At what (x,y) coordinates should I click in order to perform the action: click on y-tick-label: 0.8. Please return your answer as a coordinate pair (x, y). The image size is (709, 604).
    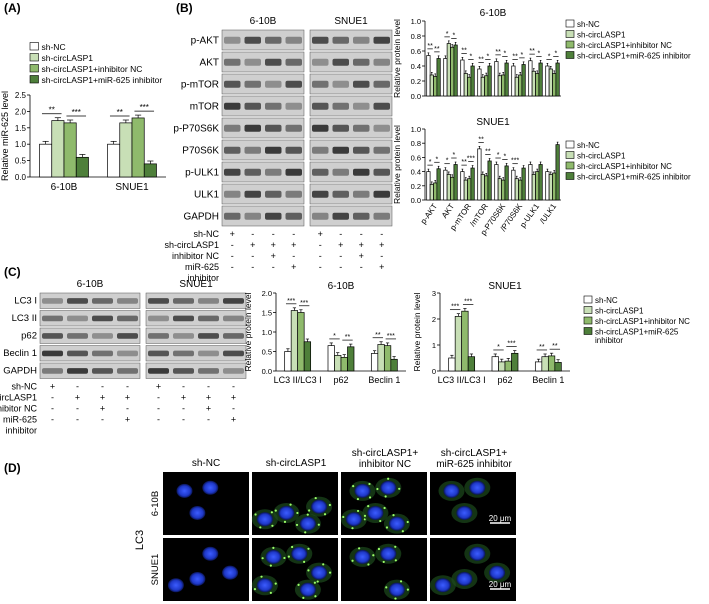
    Looking at the image, I should click on (416, 36).